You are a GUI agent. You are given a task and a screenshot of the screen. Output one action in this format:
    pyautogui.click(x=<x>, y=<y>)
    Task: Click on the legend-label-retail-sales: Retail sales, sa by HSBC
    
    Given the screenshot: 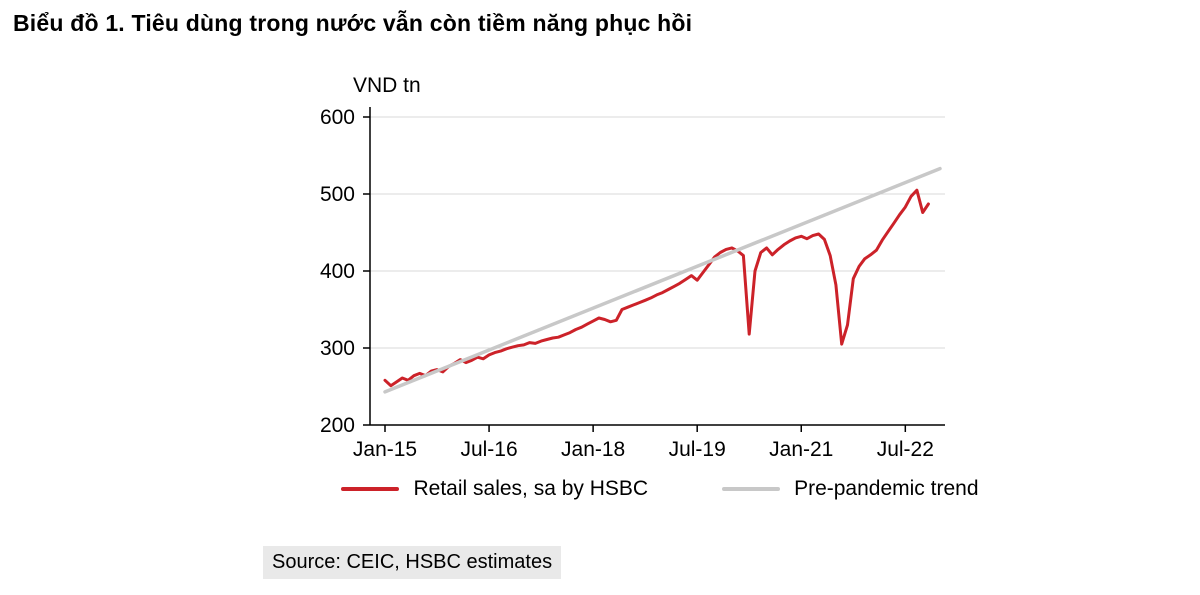 What is the action you would take?
    pyautogui.click(x=531, y=488)
    